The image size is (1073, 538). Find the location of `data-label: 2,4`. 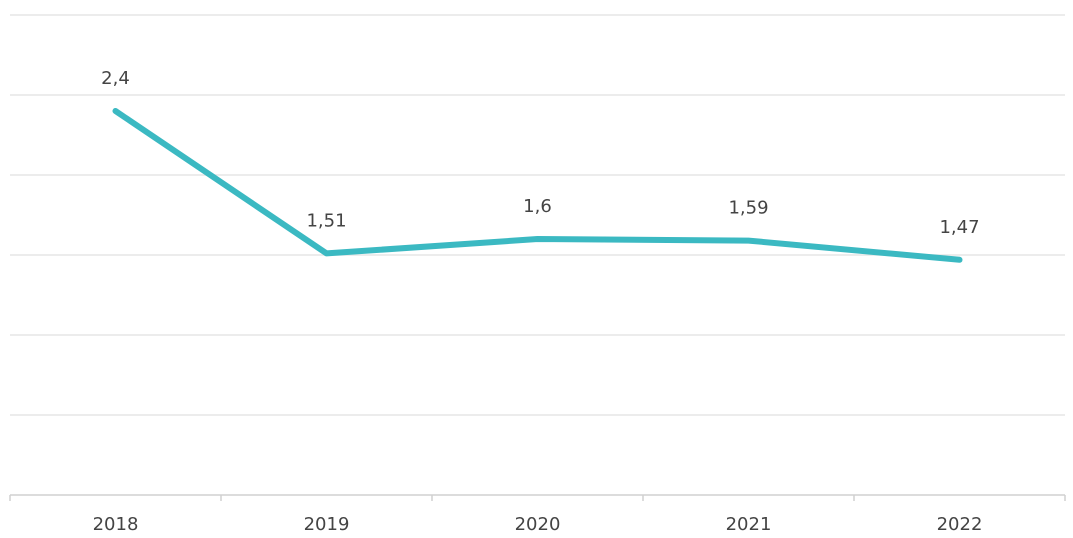

data-label: 2,4 is located at coordinates (115, 78).